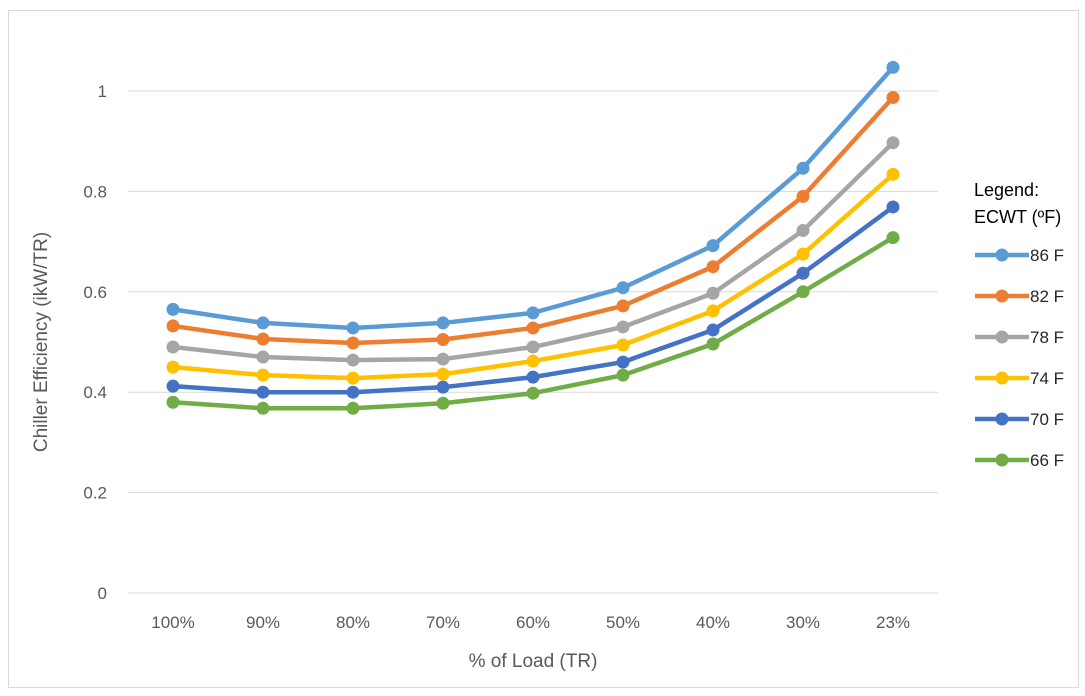 The height and width of the screenshot is (696, 1085). Describe the element at coordinates (533, 622) in the screenshot. I see `x-tick-label: 60%` at that location.